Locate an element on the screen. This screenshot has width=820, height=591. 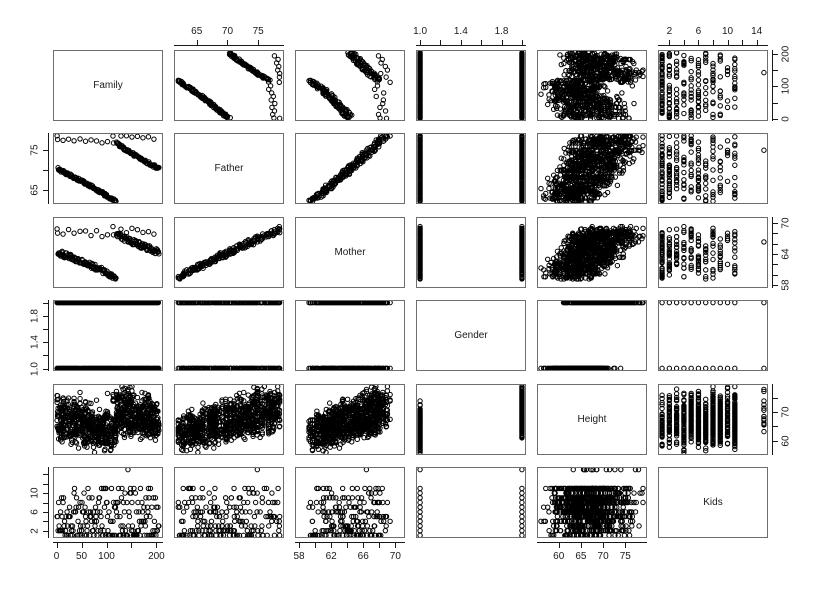
scatter-panel-father-vs-kids is located at coordinates (713, 169).